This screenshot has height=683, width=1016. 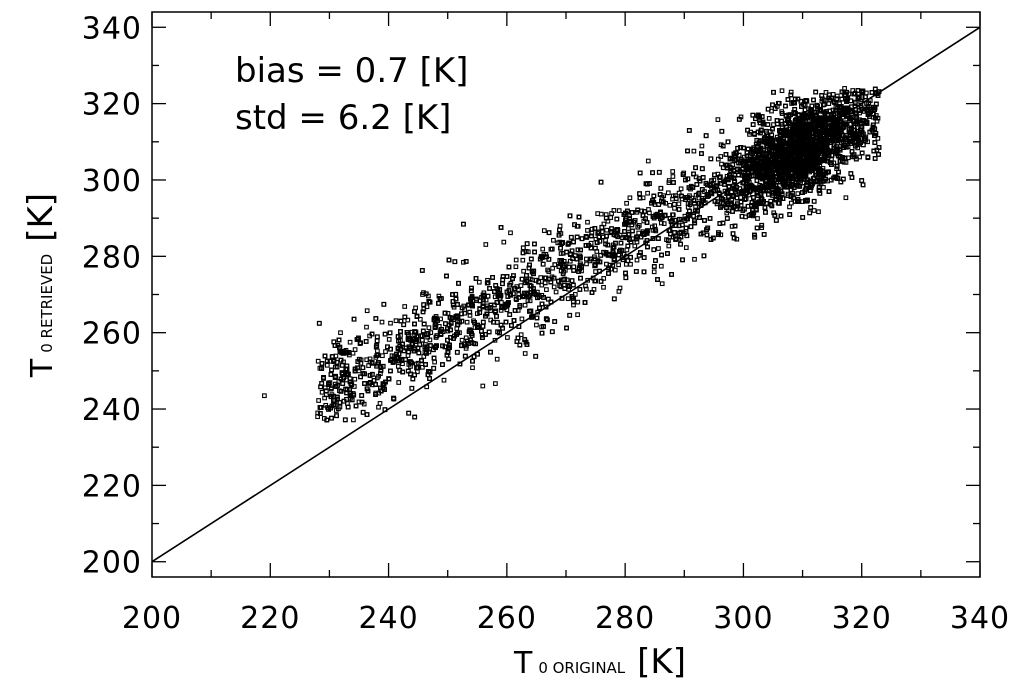 I want to click on x-tick-label: 340, so click(x=980, y=618).